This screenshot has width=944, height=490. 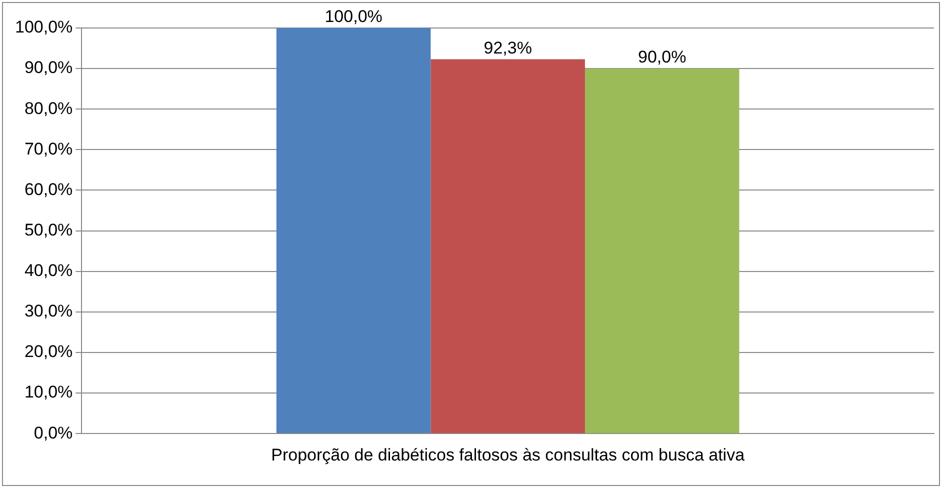 What do you see at coordinates (48, 148) in the screenshot?
I see `y-tick-label: 70,0%` at bounding box center [48, 148].